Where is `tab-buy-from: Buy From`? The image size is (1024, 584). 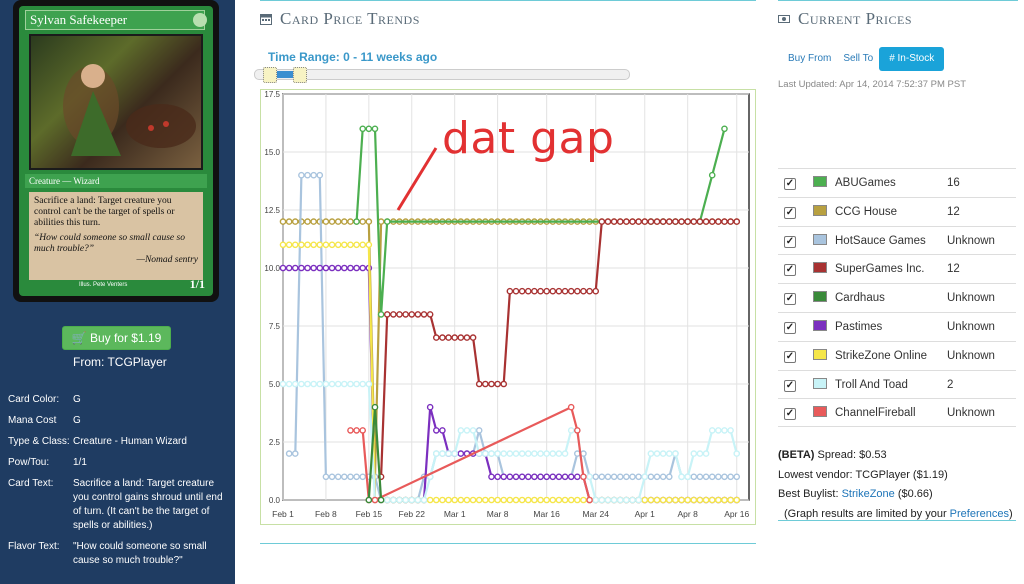 tab-buy-from: Buy From is located at coordinates (810, 58).